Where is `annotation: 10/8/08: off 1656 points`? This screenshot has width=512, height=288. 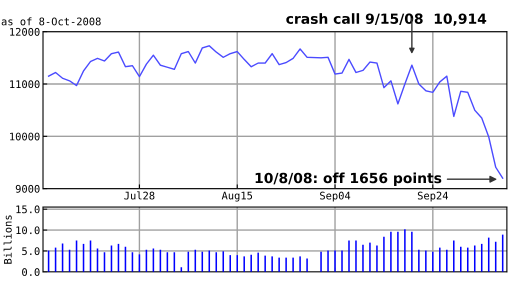 annotation: 10/8/08: off 1656 points is located at coordinates (349, 179).